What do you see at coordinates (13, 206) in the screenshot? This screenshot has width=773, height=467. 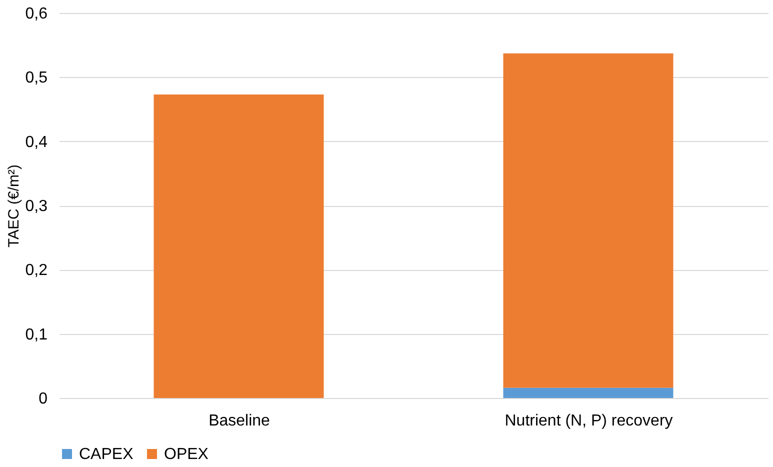 I see `y-axis-title: TAEC (€/m²)` at bounding box center [13, 206].